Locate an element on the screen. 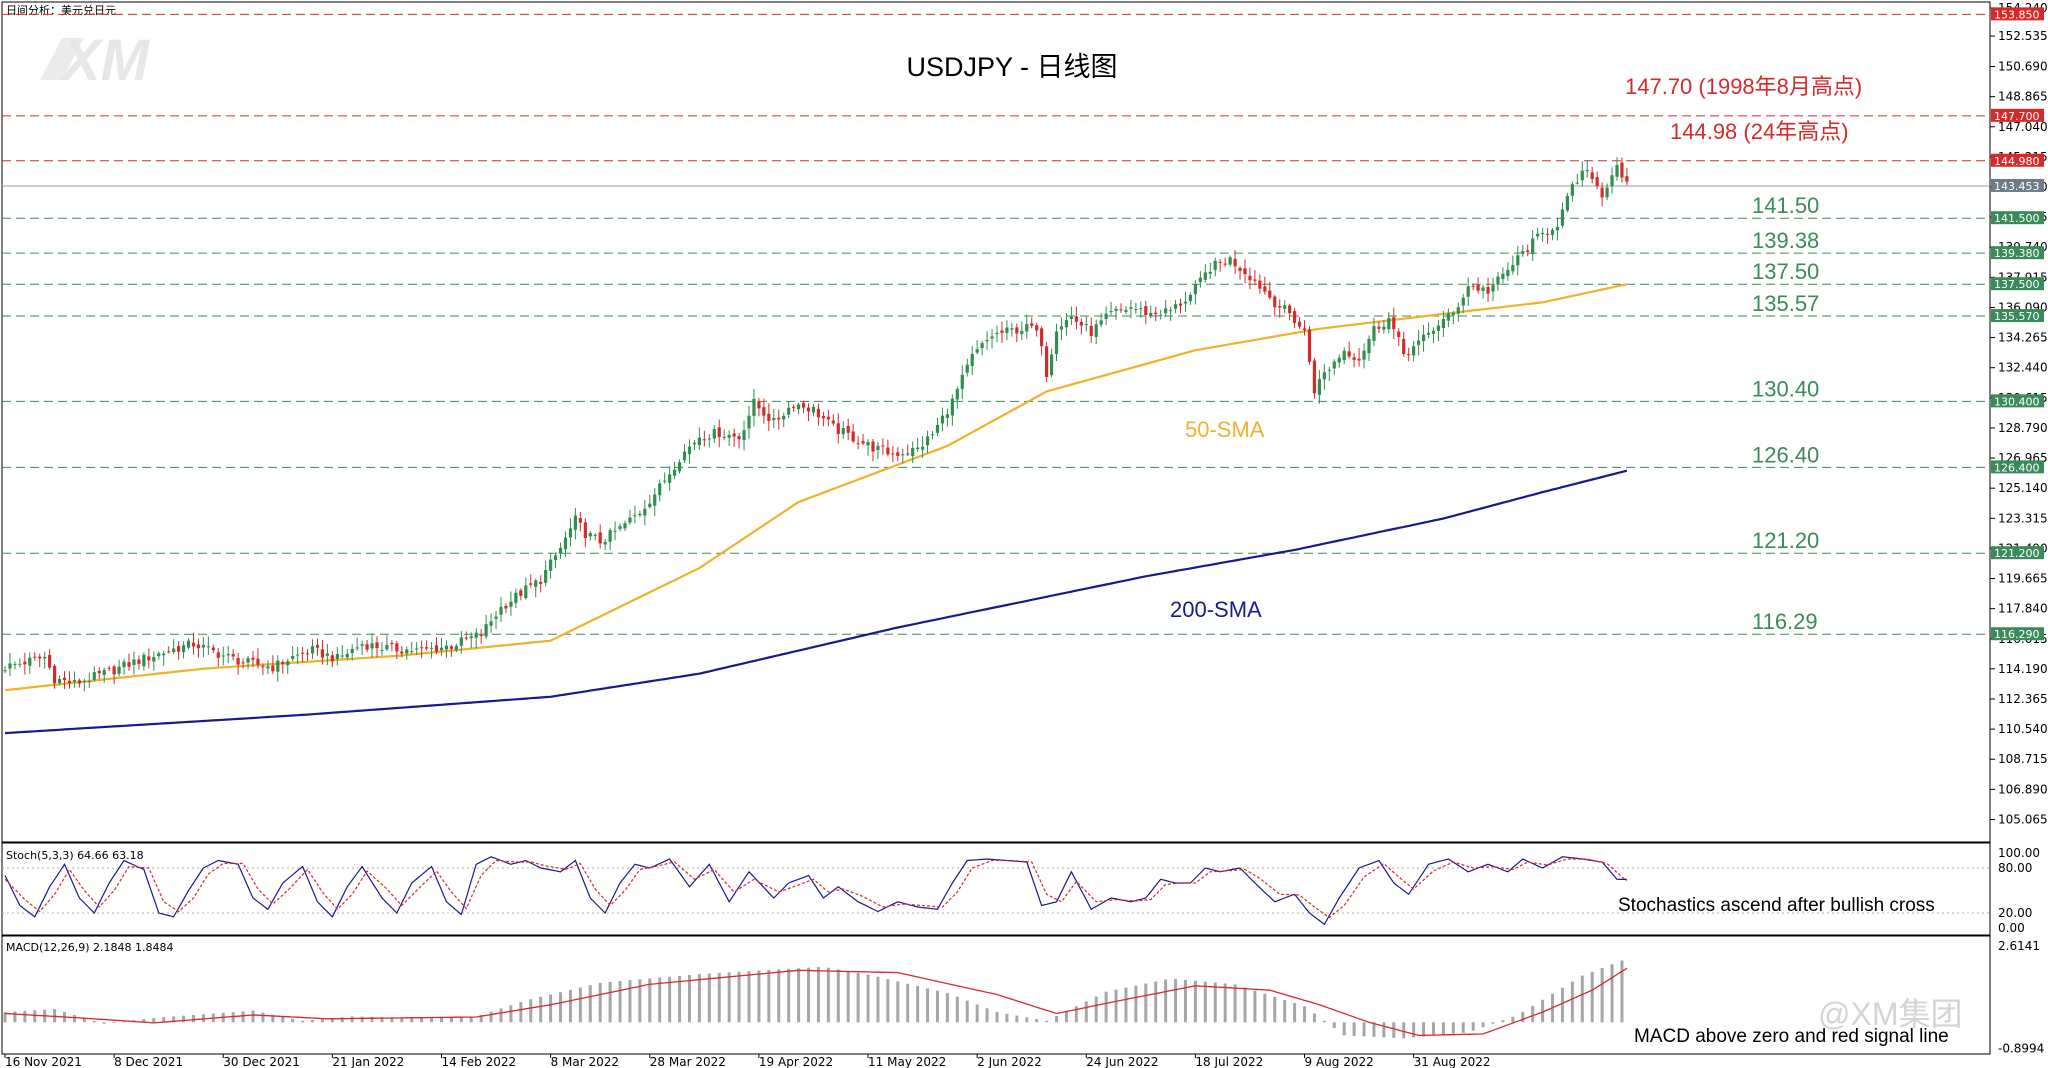 The height and width of the screenshot is (1068, 2048). macd-signal-line is located at coordinates (816, 1002).